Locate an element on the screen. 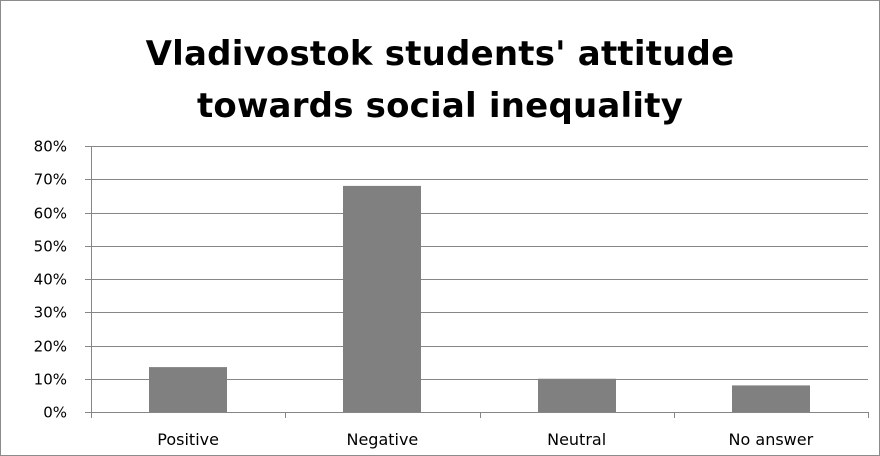 Image resolution: width=880 pixels, height=456 pixels. bar-no-answer is located at coordinates (771, 398).